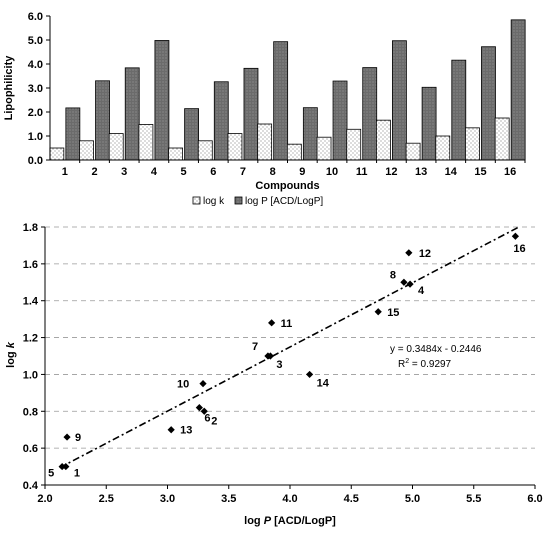 The height and width of the screenshot is (541, 550). What do you see at coordinates (287, 324) in the screenshot?
I see `scatter-point-label: 11` at bounding box center [287, 324].